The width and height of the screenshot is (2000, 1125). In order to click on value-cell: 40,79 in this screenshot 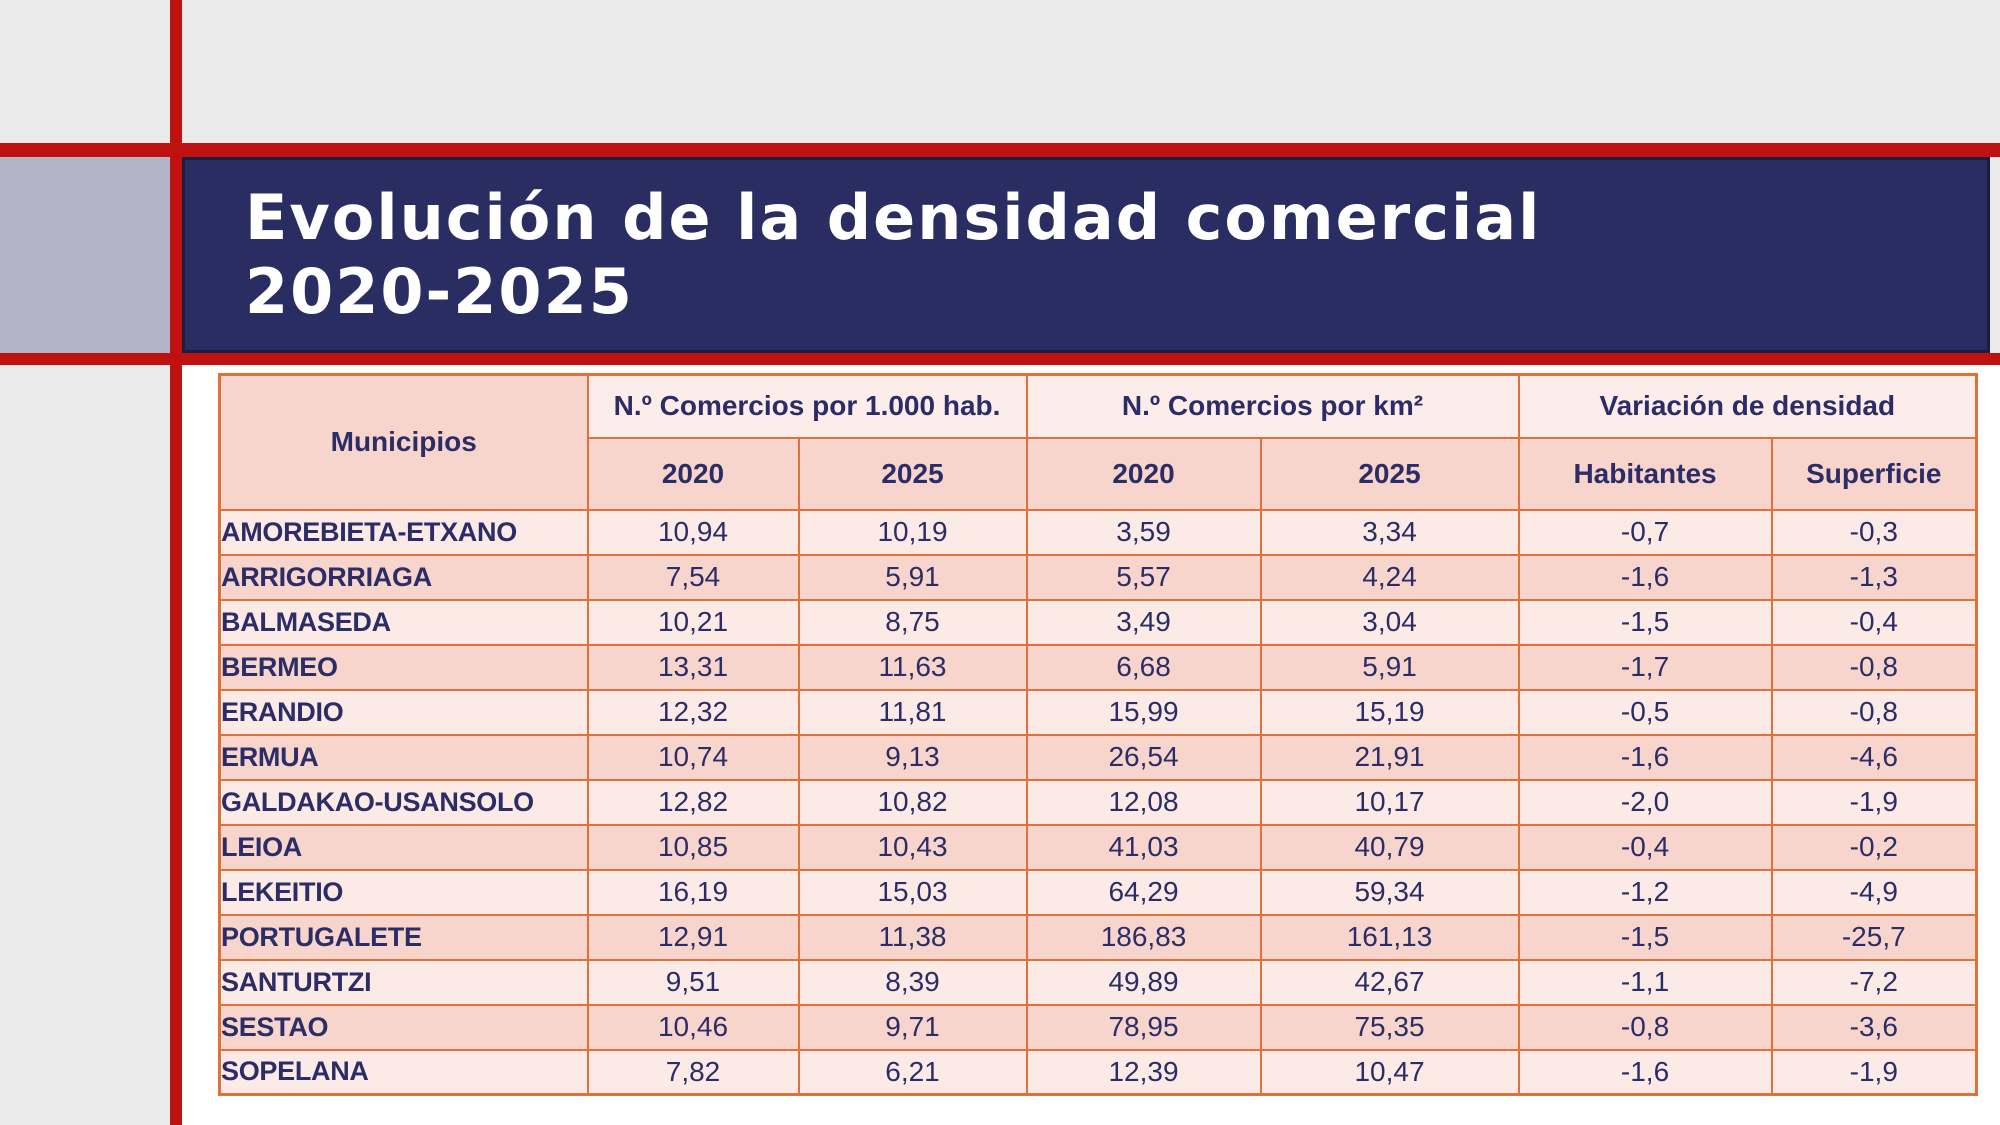, I will do `click(1389, 847)`.